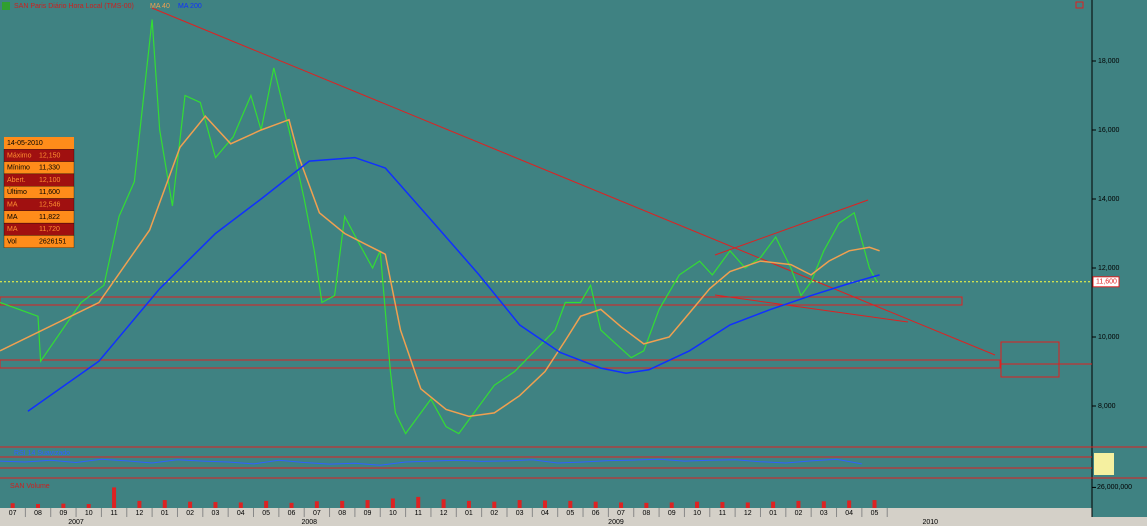 Image resolution: width=1147 pixels, height=526 pixels. What do you see at coordinates (12, 241) in the screenshot?
I see `info-label: Vol` at bounding box center [12, 241].